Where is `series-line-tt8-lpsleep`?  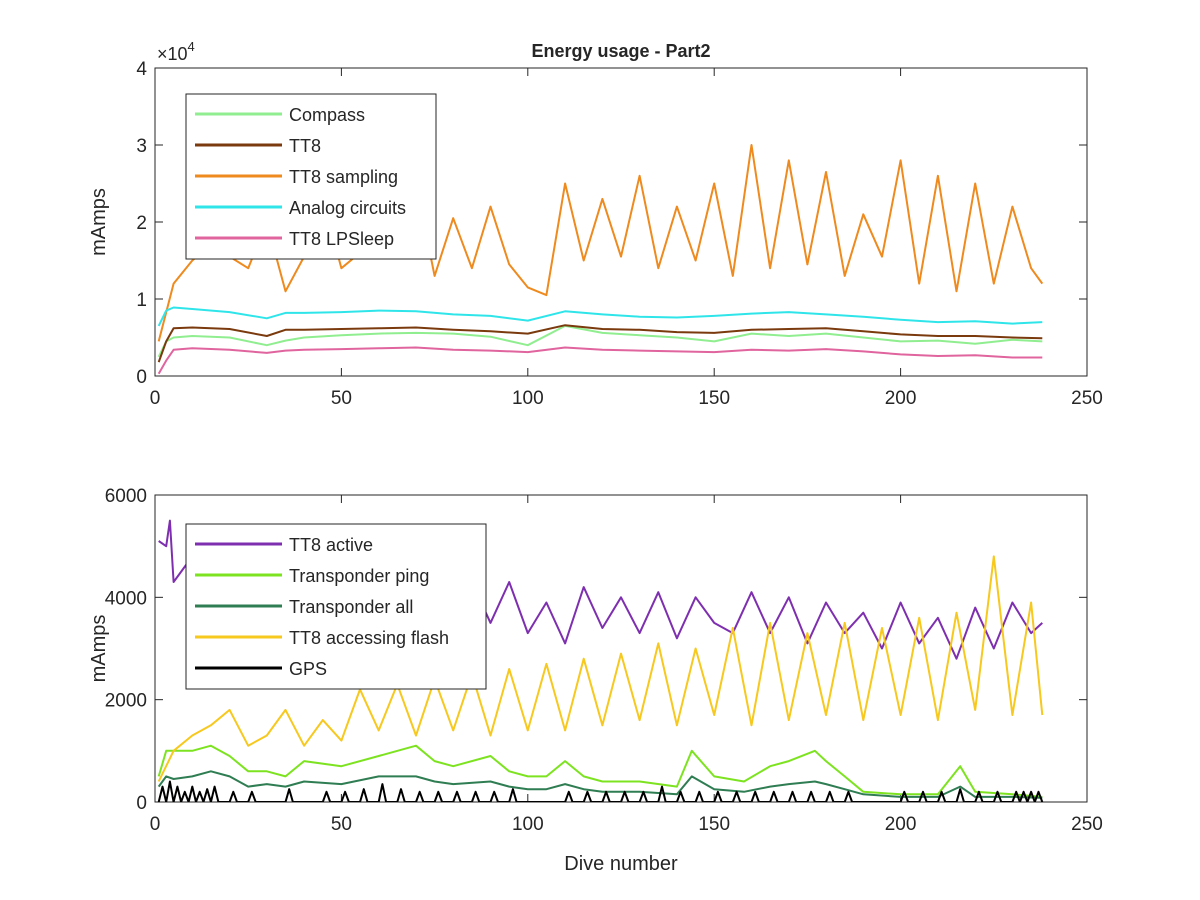
series-line-tt8-lpsleep is located at coordinates (600, 360).